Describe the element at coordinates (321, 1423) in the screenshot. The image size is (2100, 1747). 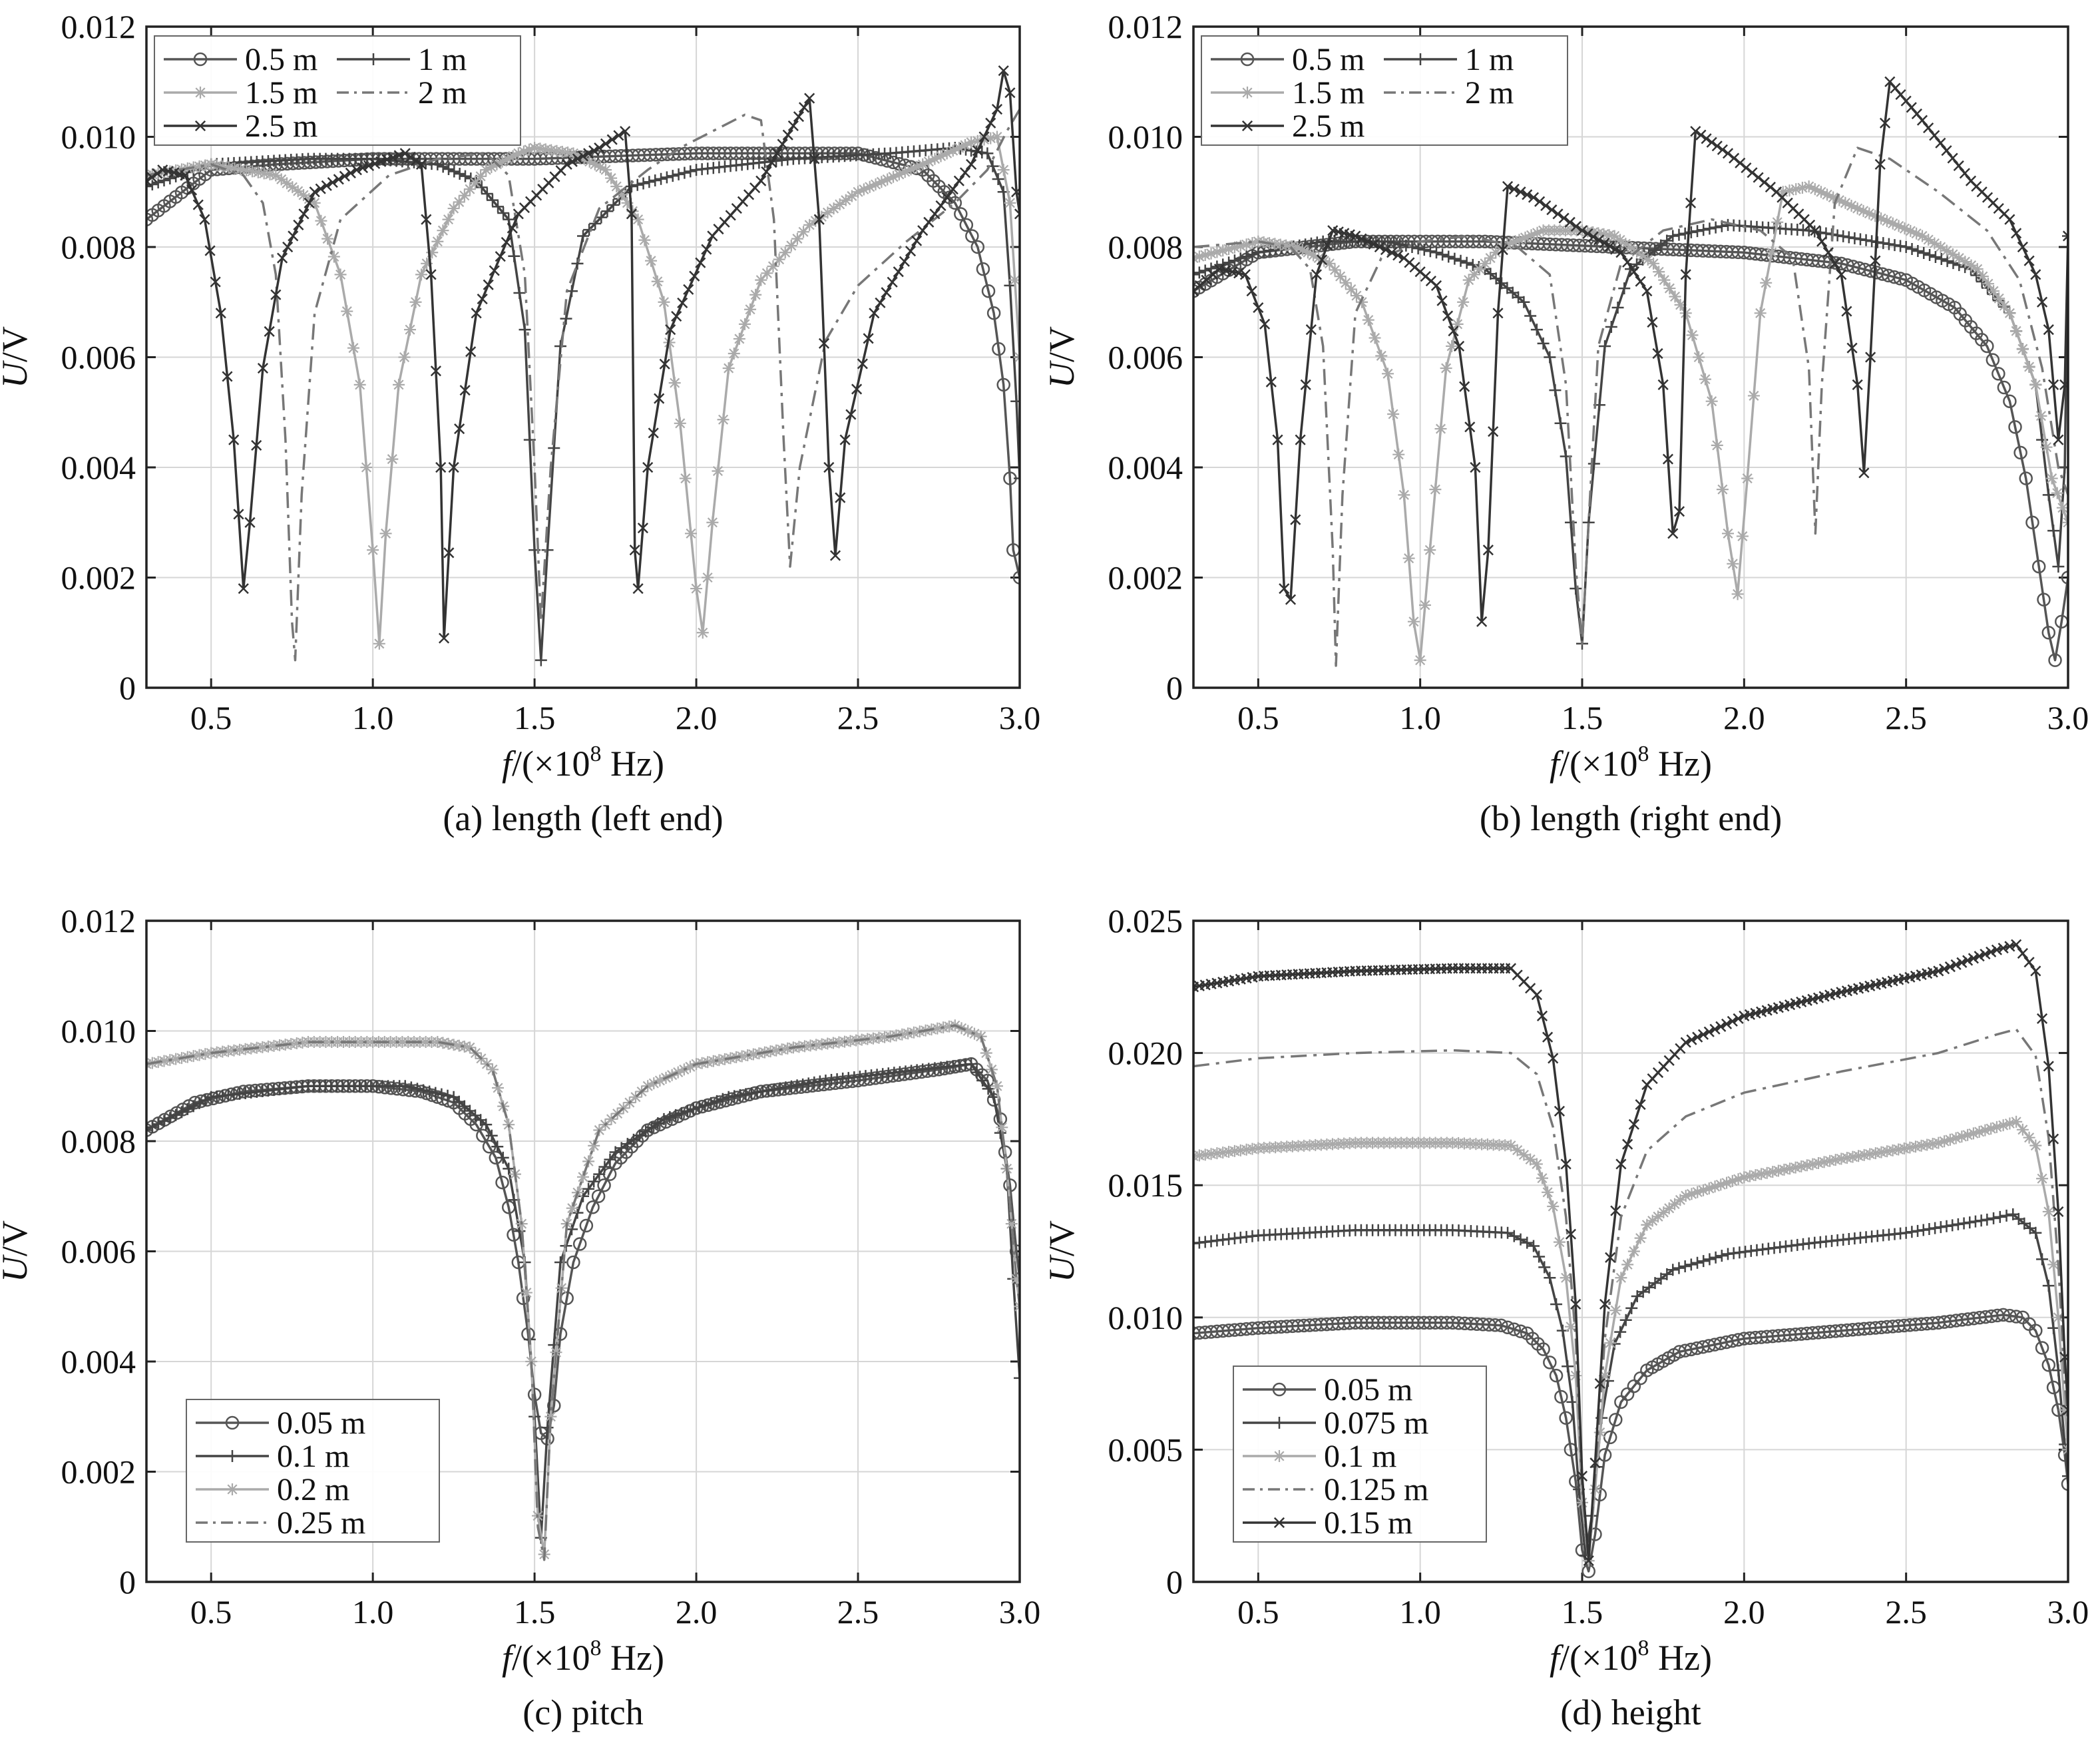
I see `legend-label: 0.05 m` at that location.